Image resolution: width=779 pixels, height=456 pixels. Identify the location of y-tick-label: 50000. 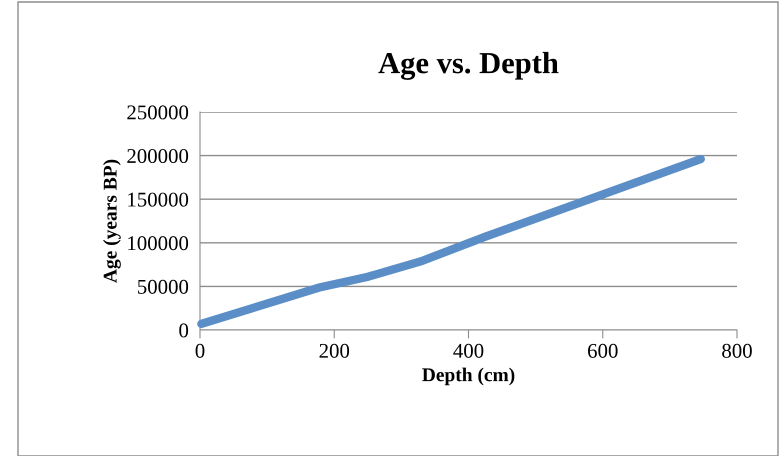
(163, 287).